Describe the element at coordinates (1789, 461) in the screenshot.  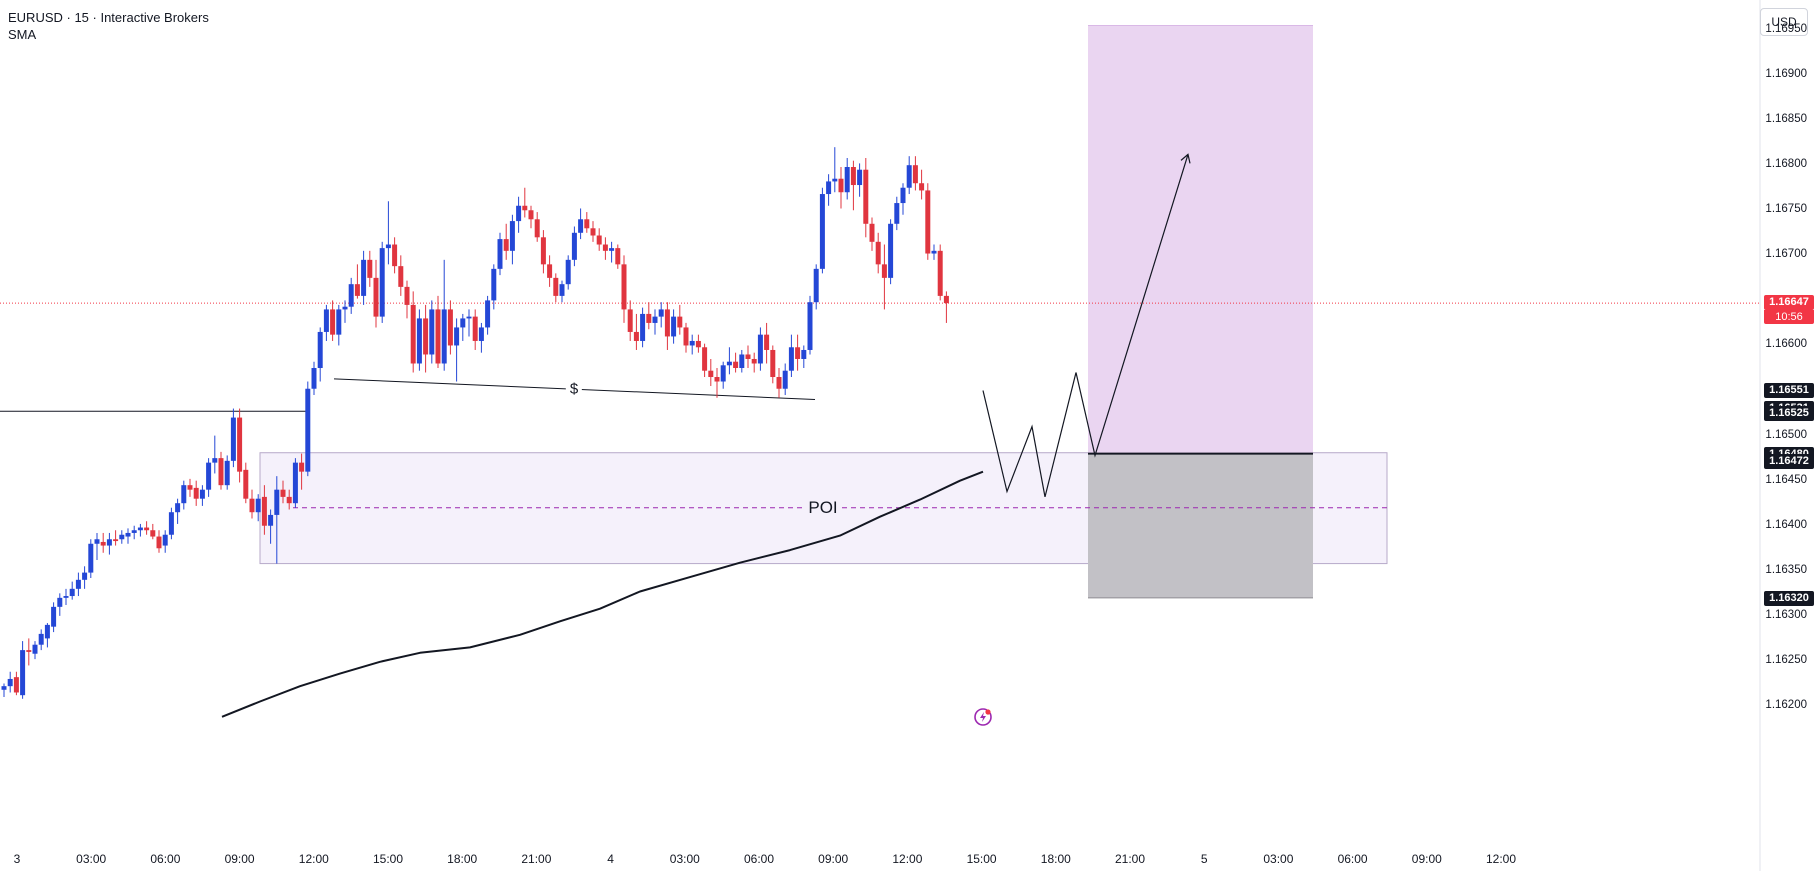
I see `price-tag: 1.16472` at that location.